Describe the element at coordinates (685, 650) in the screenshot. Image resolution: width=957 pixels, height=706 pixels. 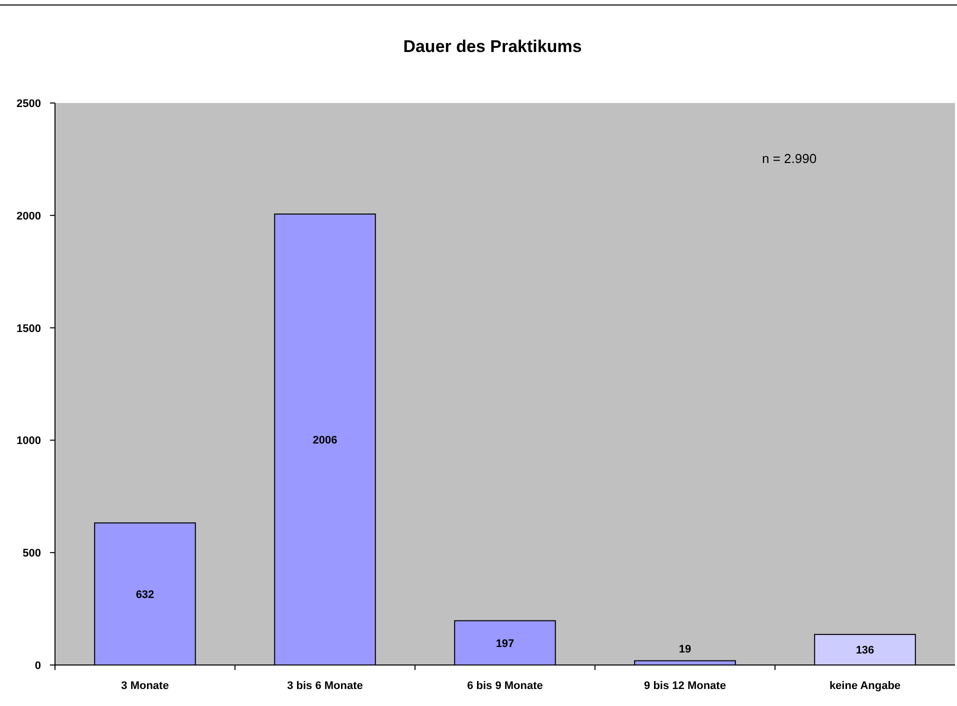
I see `data-label: 19` at that location.